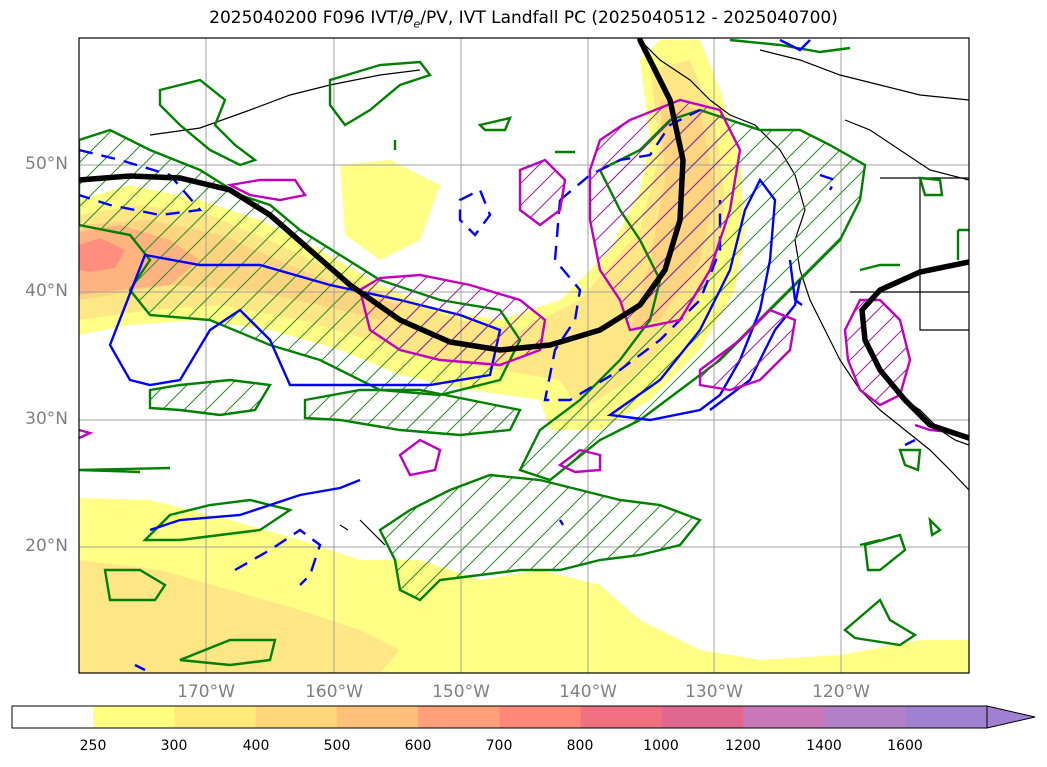  Describe the element at coordinates (46, 546) in the screenshot. I see `lat-label-20n: 20°N` at that location.